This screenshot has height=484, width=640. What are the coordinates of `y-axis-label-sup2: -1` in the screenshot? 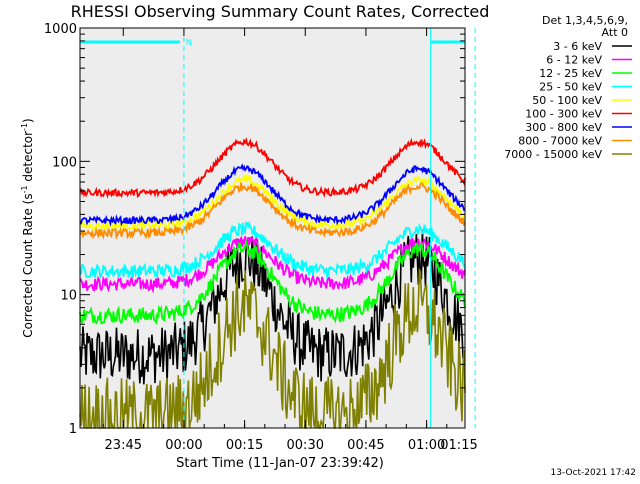 It's located at (24, 127).